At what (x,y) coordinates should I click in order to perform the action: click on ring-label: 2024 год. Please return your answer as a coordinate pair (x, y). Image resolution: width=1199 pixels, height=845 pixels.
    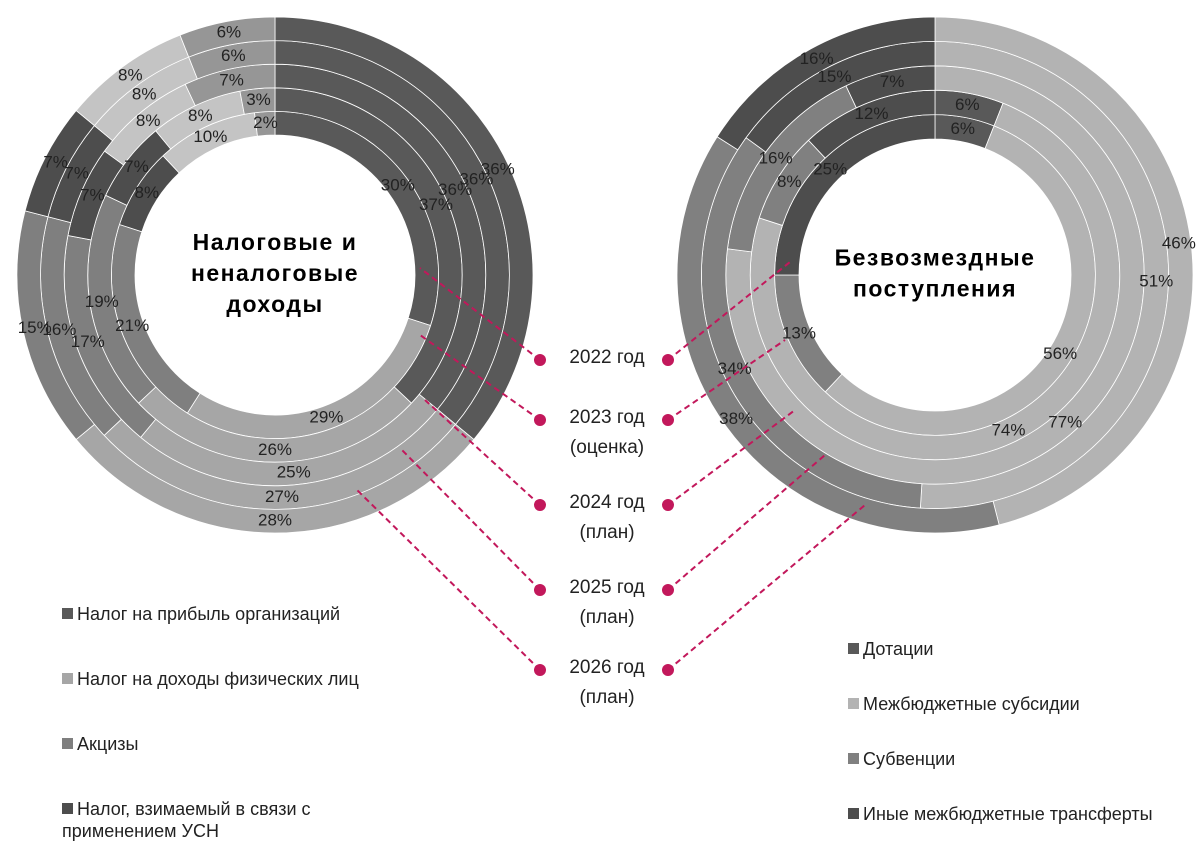
    Looking at the image, I should click on (606, 502).